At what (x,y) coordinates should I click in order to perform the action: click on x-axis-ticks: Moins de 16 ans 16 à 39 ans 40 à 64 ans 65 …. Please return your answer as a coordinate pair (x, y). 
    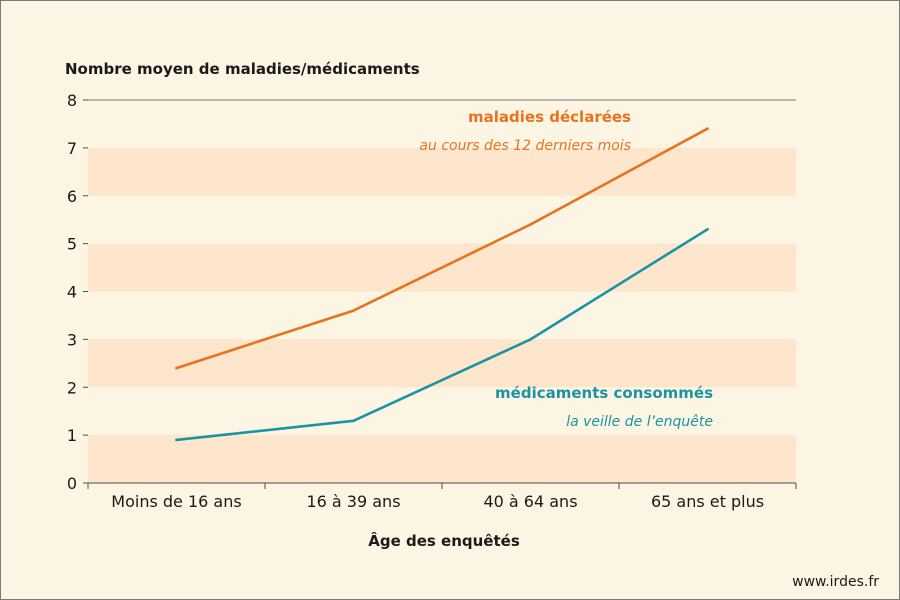
    Looking at the image, I should click on (442, 497).